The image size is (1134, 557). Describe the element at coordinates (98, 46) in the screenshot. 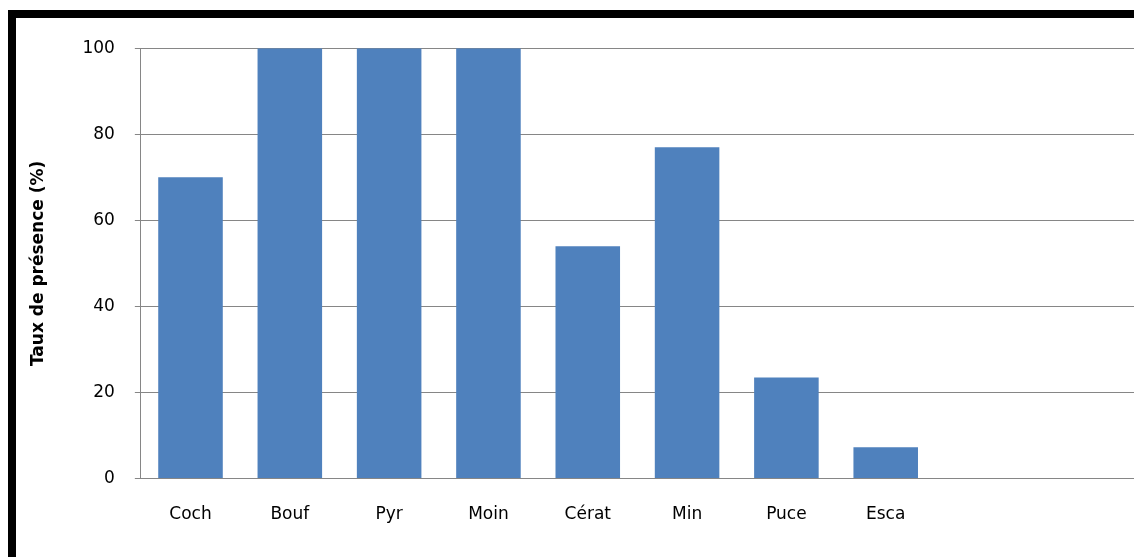

I see `y-tick-label: 100` at that location.